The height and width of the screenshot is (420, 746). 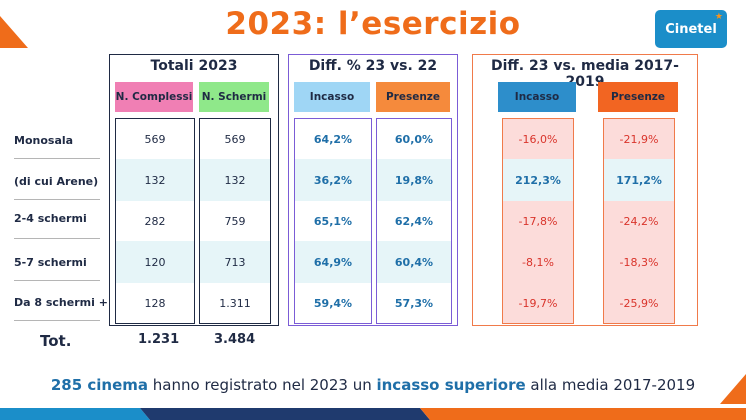 What do you see at coordinates (333, 180) in the screenshot?
I see `table-cell: 36,2%` at bounding box center [333, 180].